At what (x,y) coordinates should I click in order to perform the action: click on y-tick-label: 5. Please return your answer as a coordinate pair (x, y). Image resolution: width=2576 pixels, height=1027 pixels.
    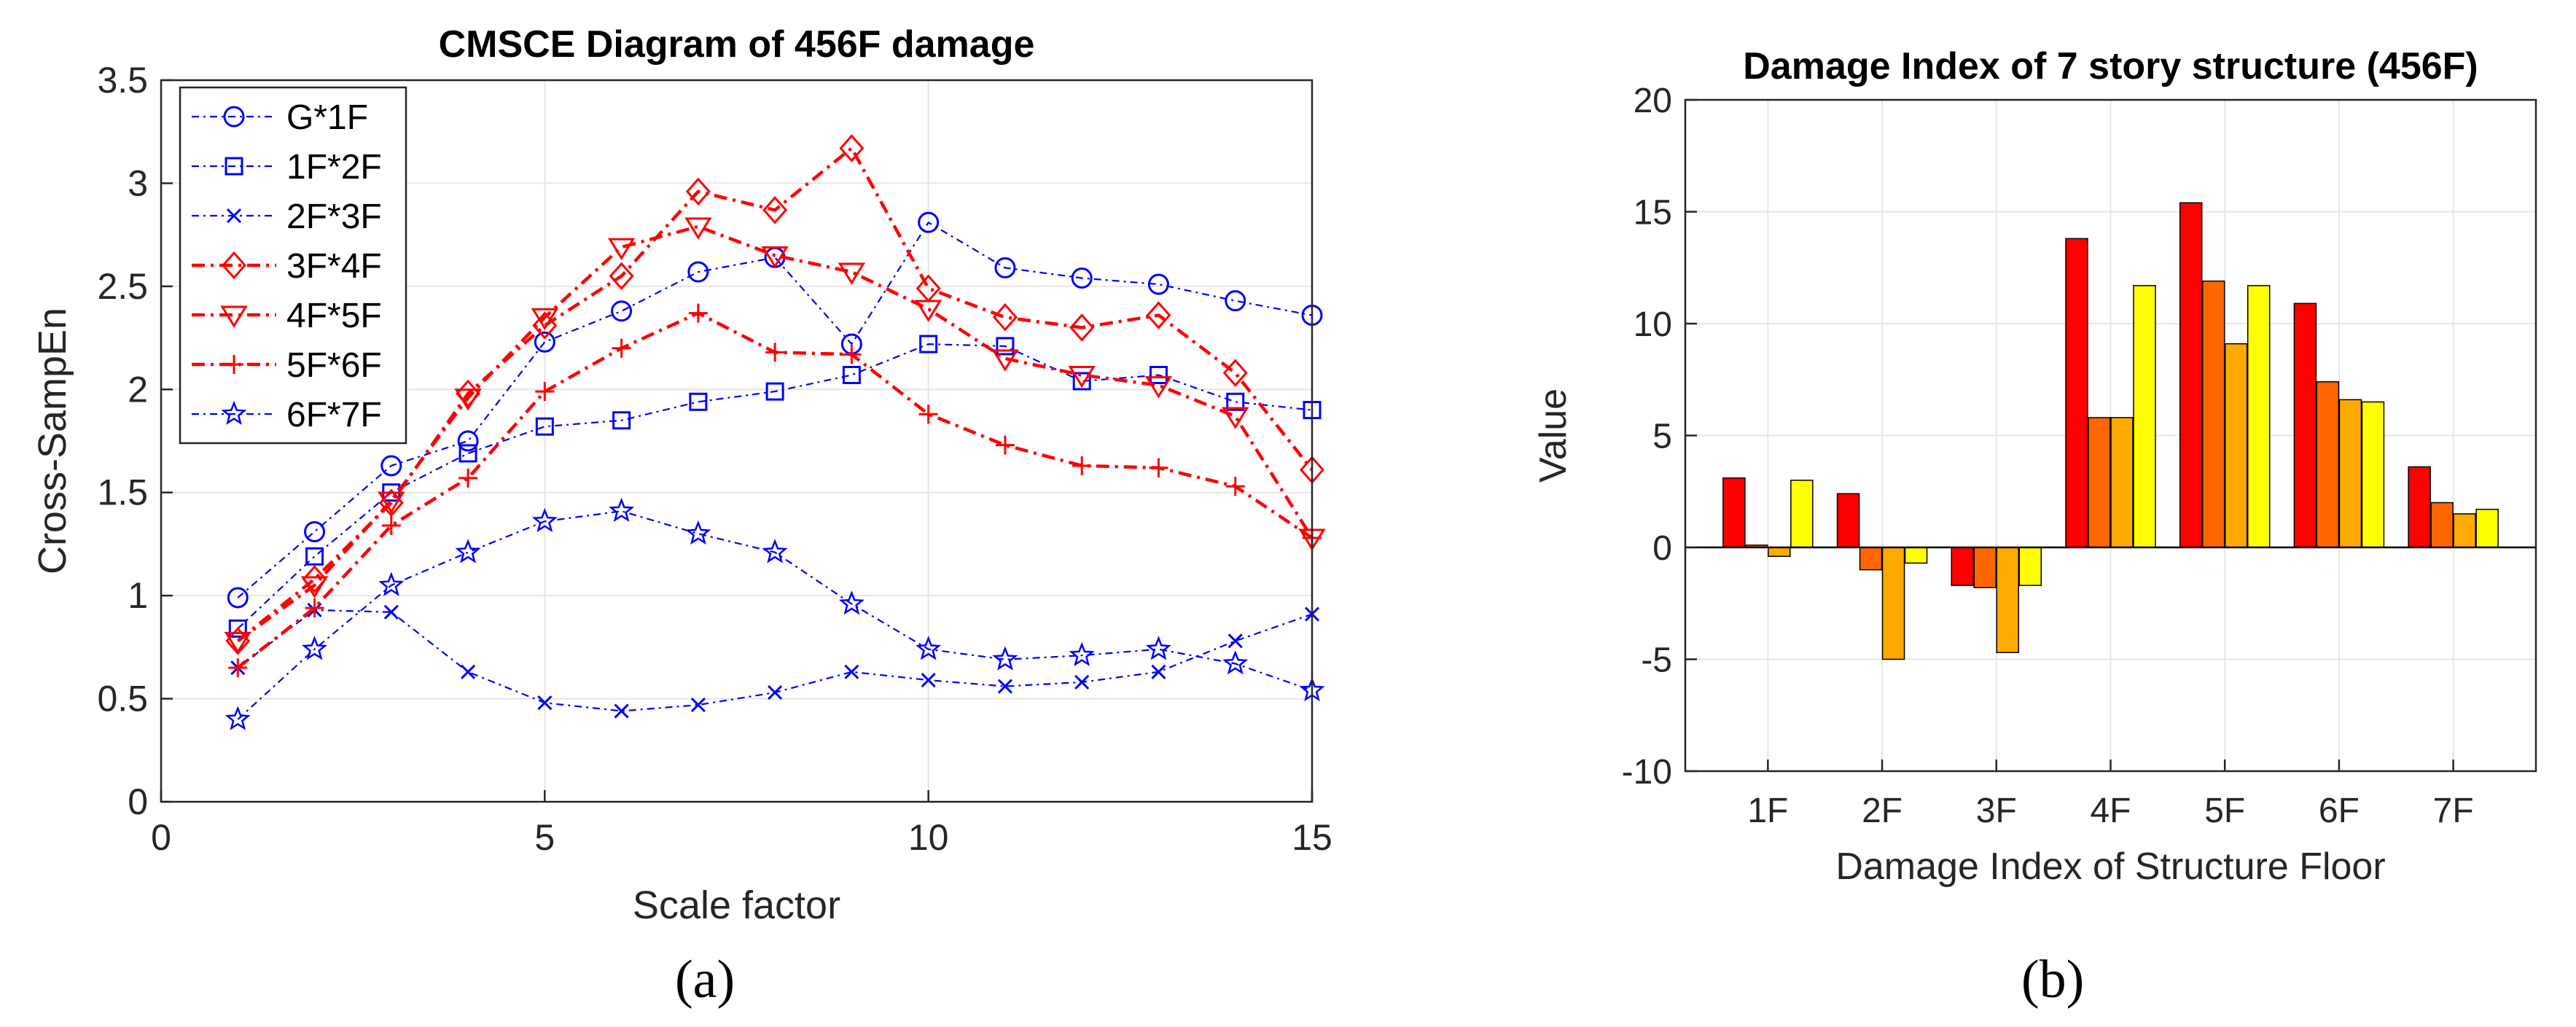
    Looking at the image, I should click on (1662, 437).